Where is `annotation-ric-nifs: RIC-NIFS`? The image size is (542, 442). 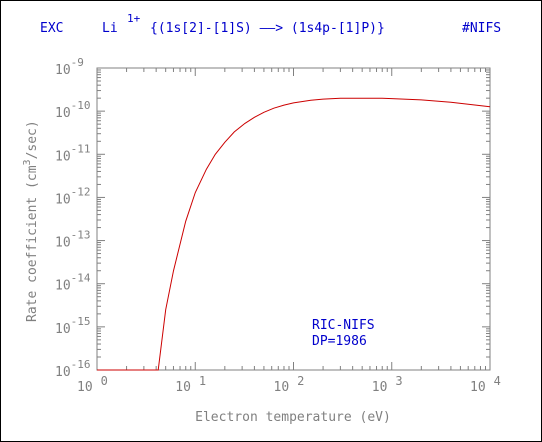
annotation-ric-nifs: RIC-NIFS is located at coordinates (343, 325).